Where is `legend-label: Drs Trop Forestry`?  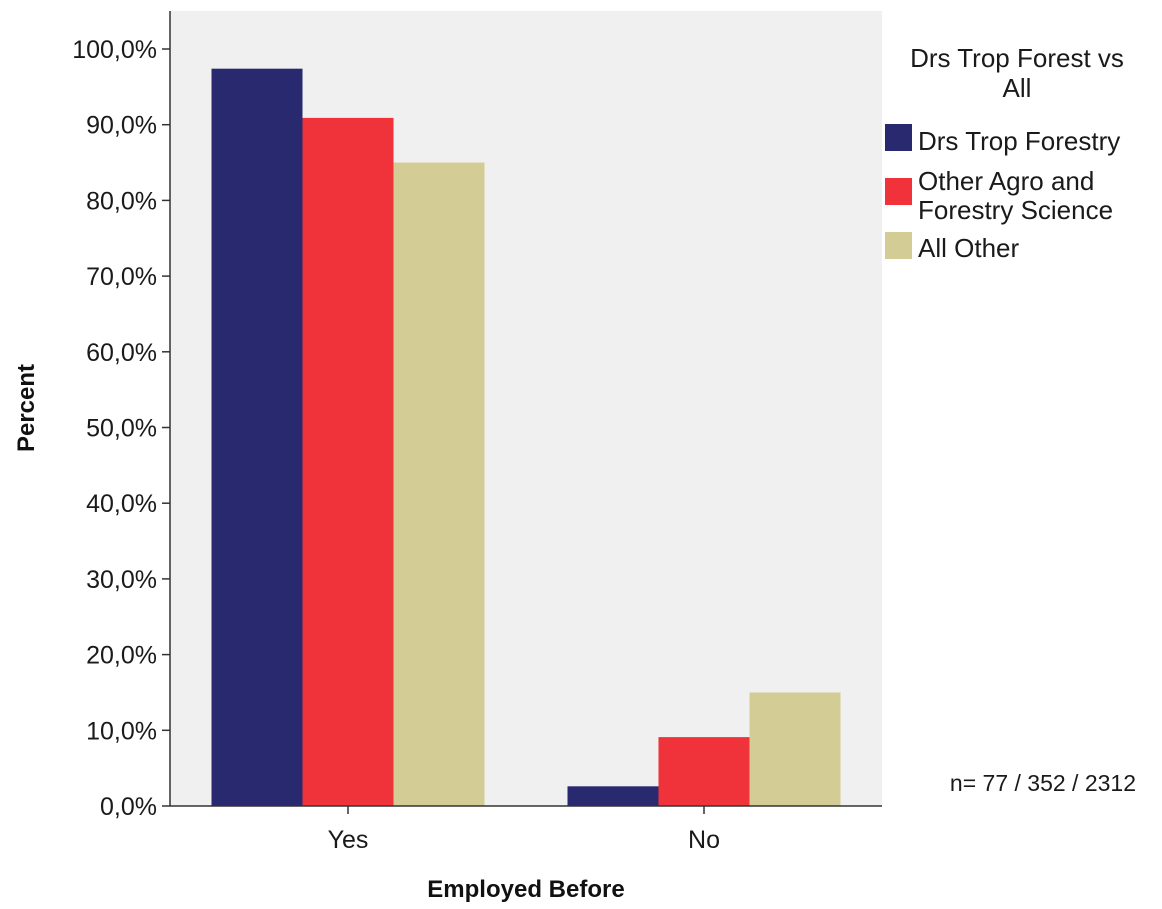
legend-label: Drs Trop Forestry is located at coordinates (1019, 141).